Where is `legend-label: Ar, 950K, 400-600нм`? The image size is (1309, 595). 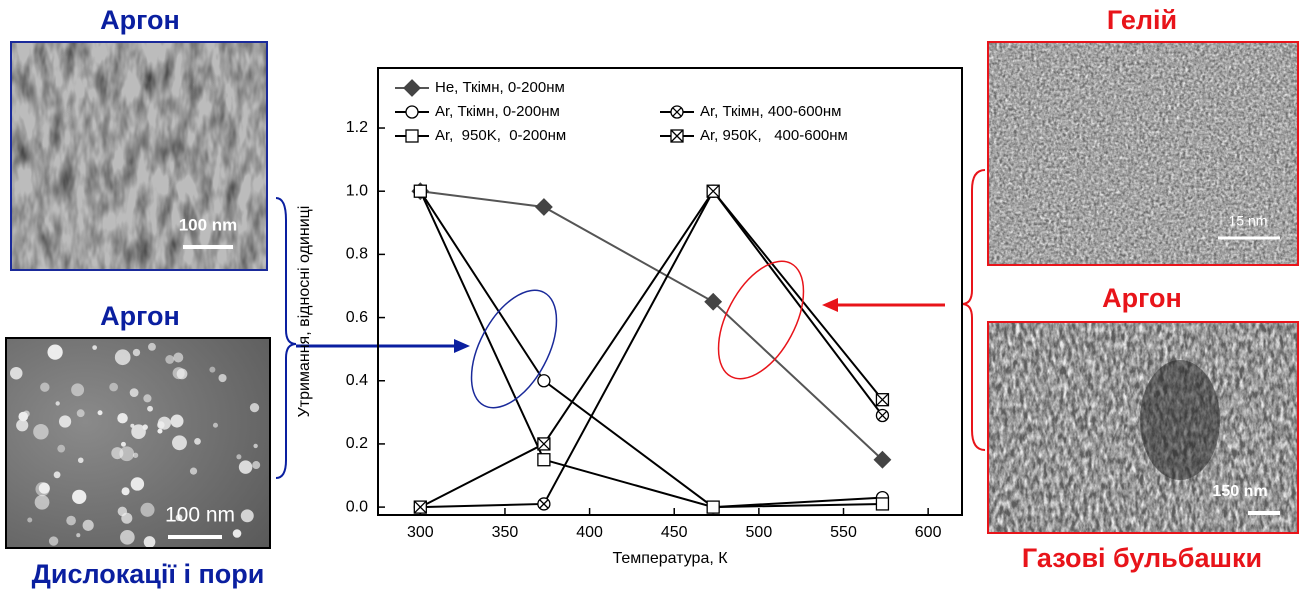
legend-label: Ar, 950K, 400-600нм is located at coordinates (774, 135).